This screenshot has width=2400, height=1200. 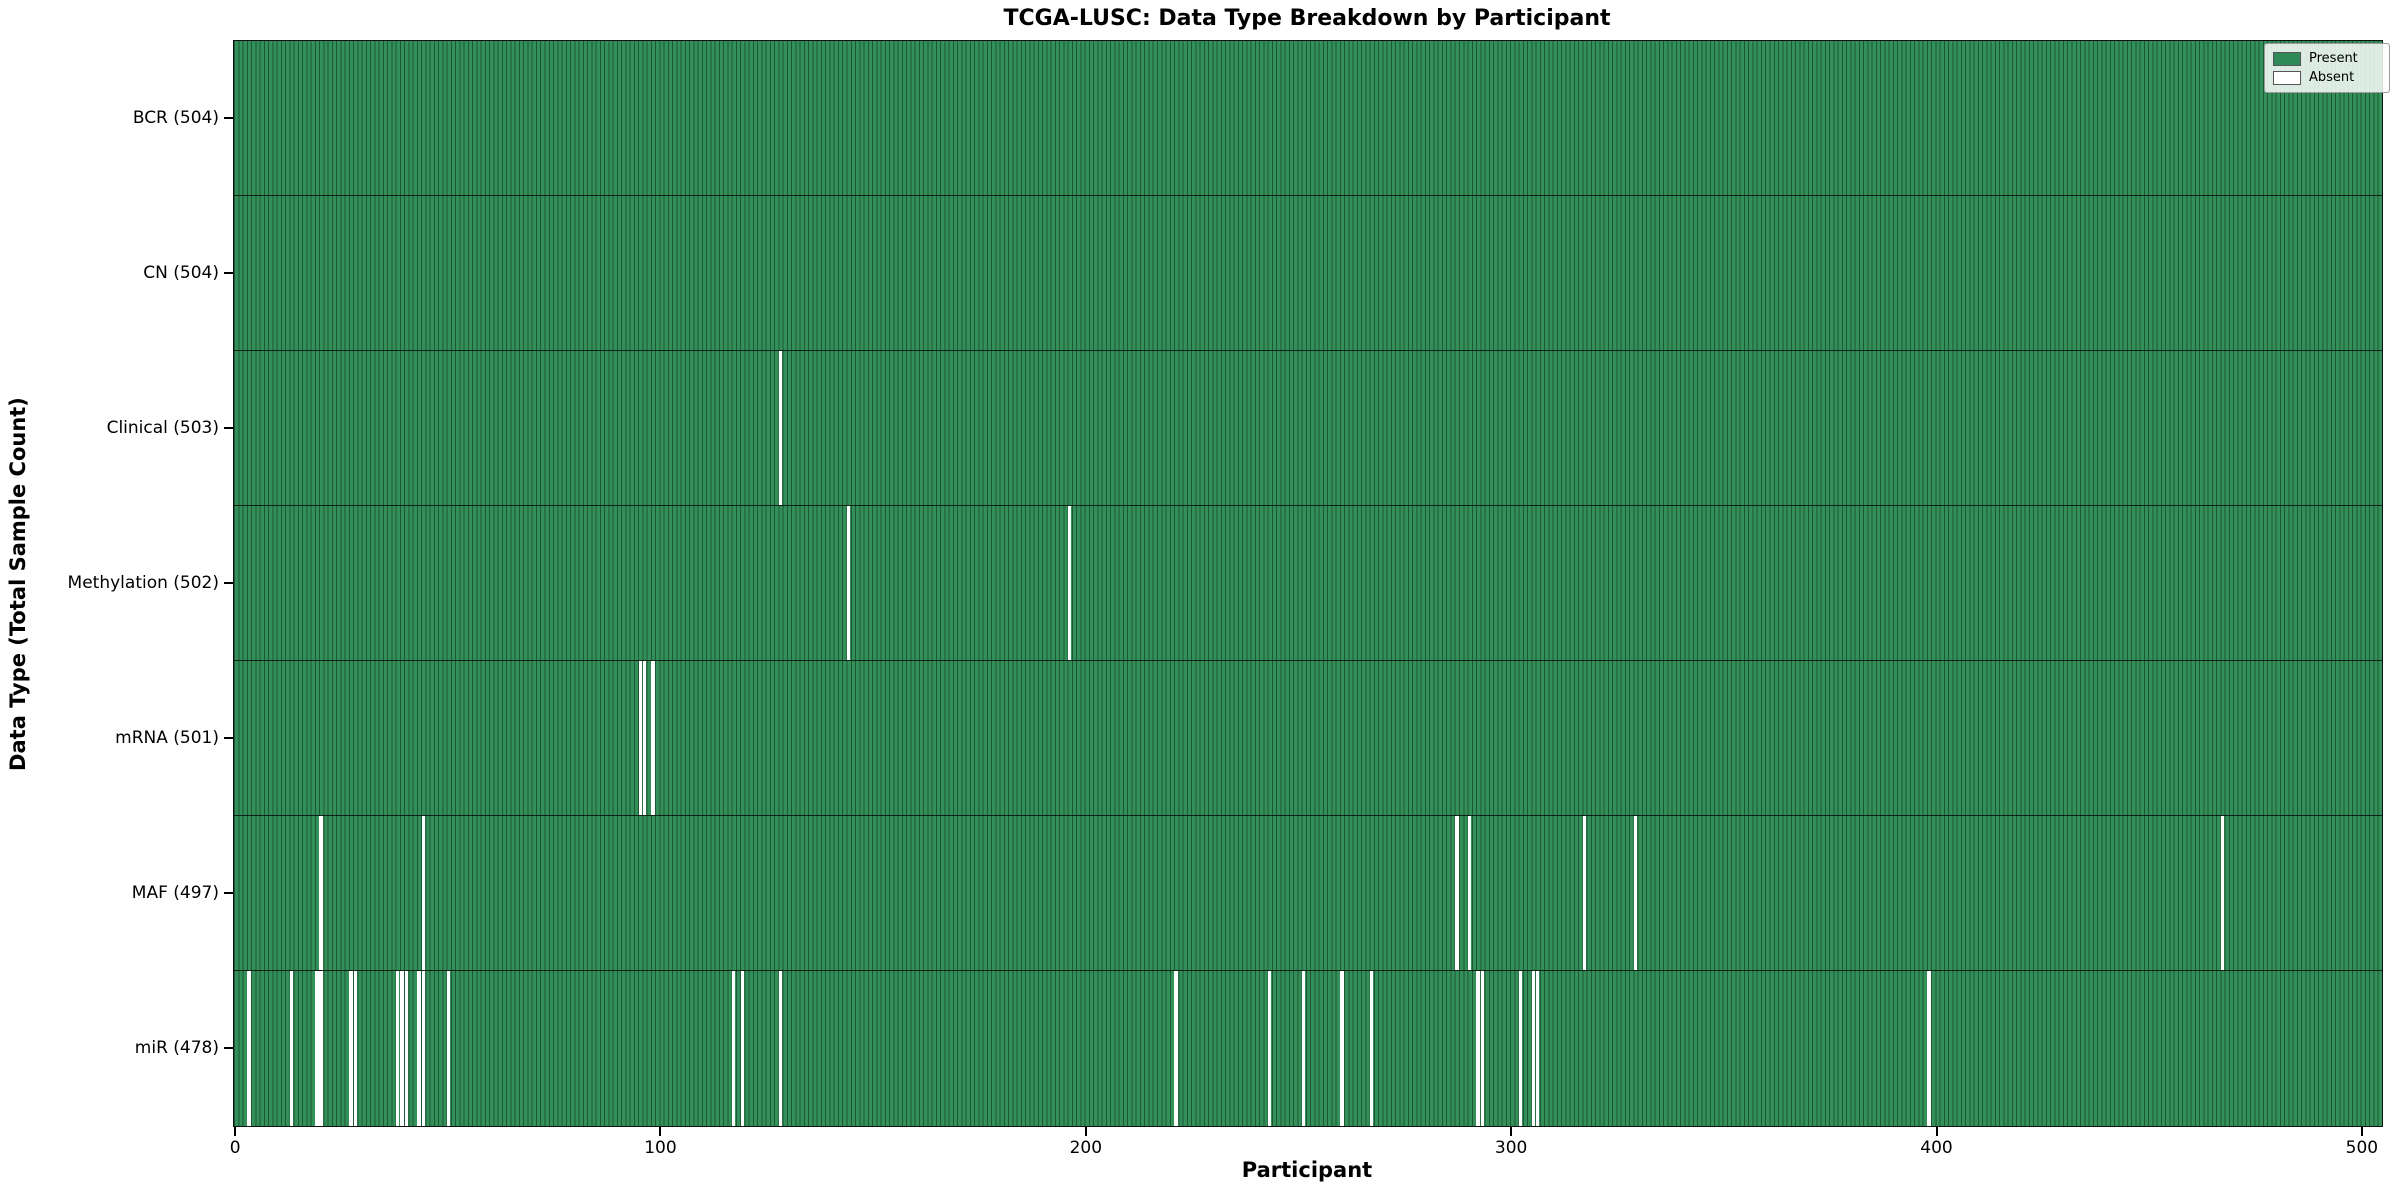 I want to click on row-band-mrna, so click(x=1308, y=738).